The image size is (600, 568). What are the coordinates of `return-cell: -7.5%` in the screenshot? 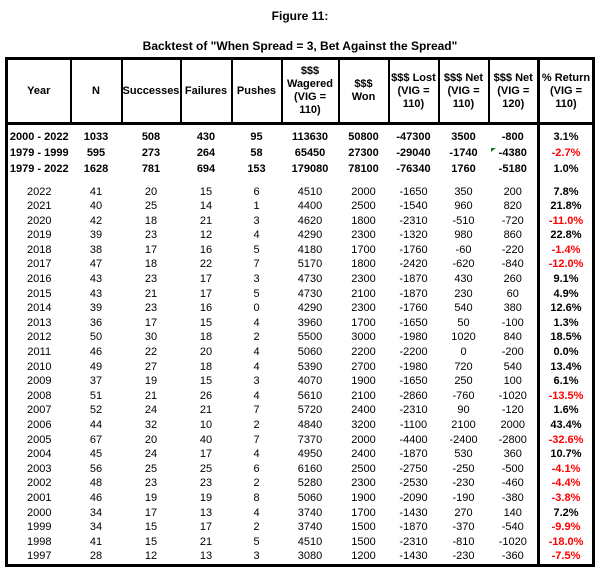 It's located at (565, 557).